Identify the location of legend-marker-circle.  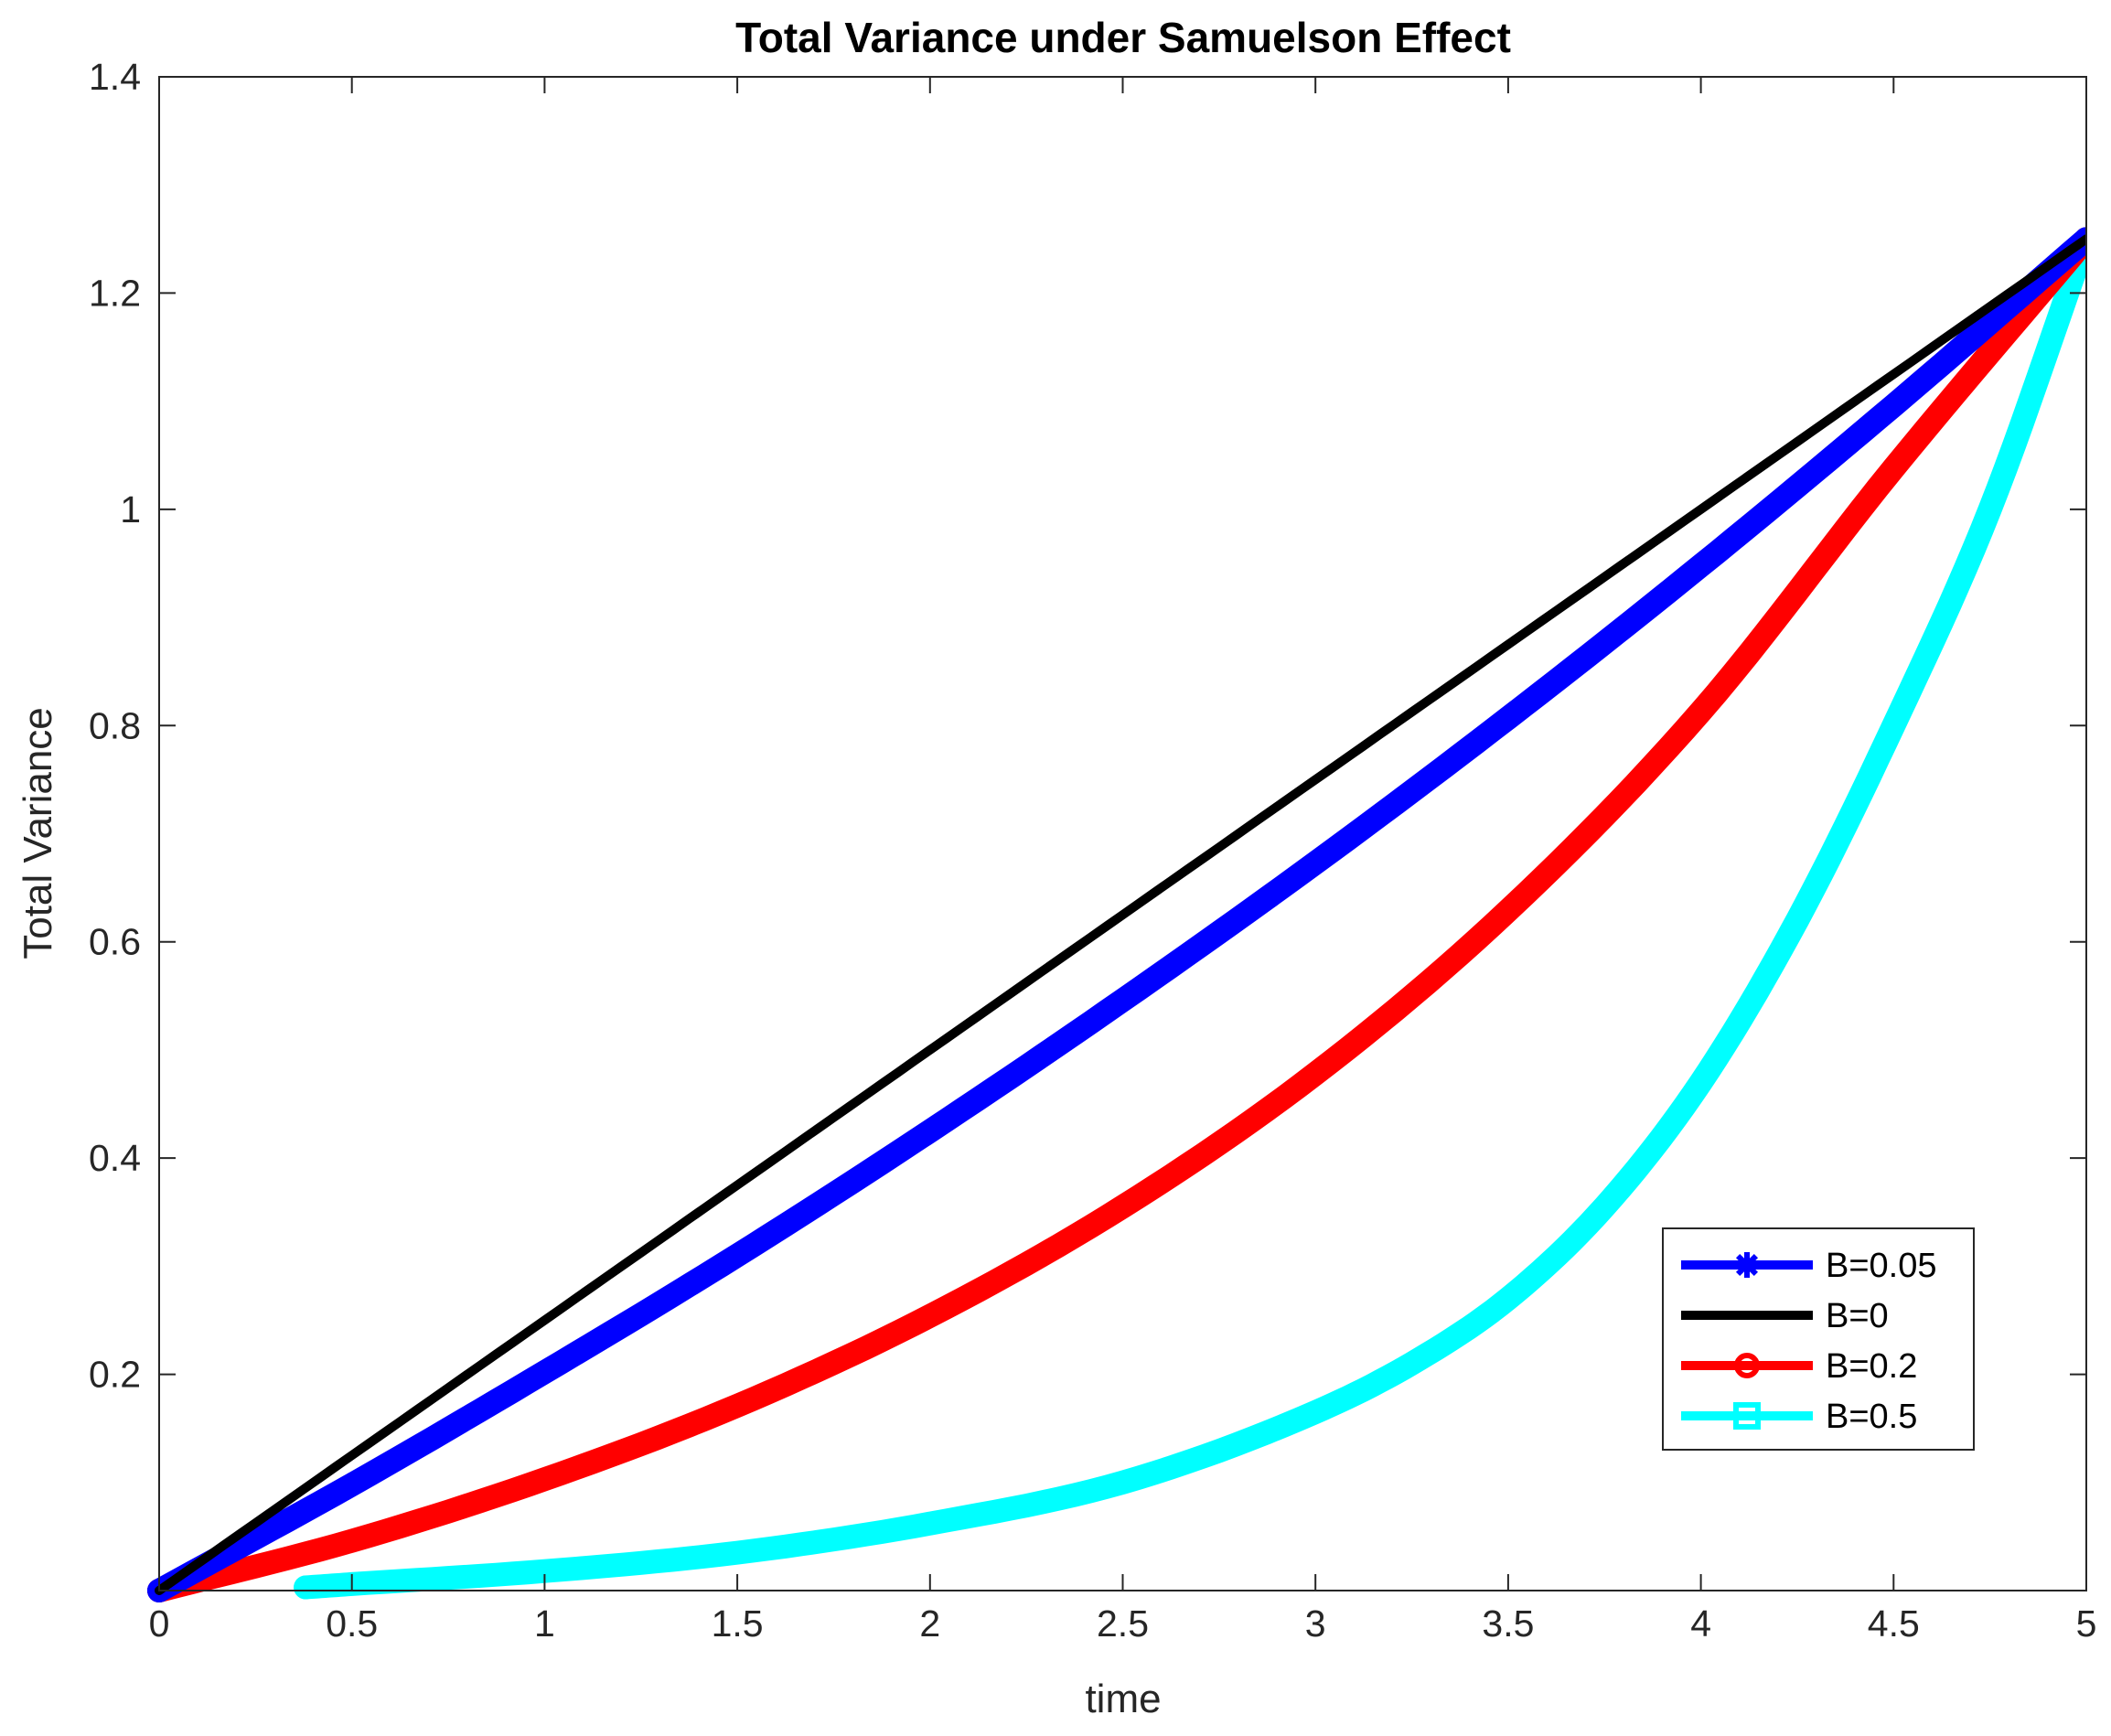
(1747, 1366).